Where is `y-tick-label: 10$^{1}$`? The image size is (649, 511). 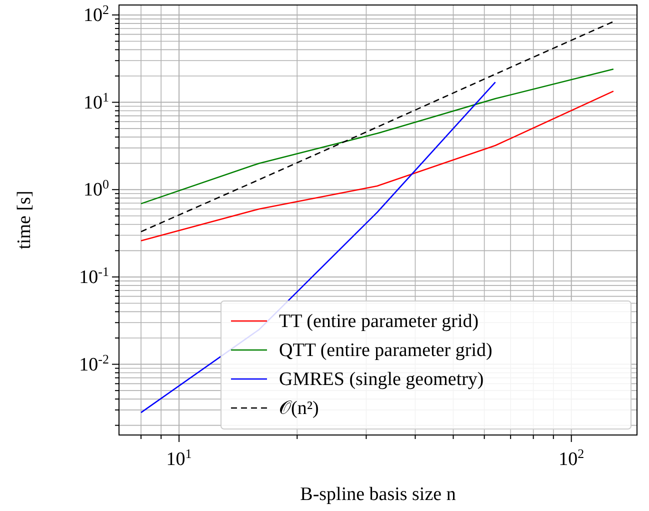
y-tick-label: 10$^{1}$ is located at coordinates (96, 101).